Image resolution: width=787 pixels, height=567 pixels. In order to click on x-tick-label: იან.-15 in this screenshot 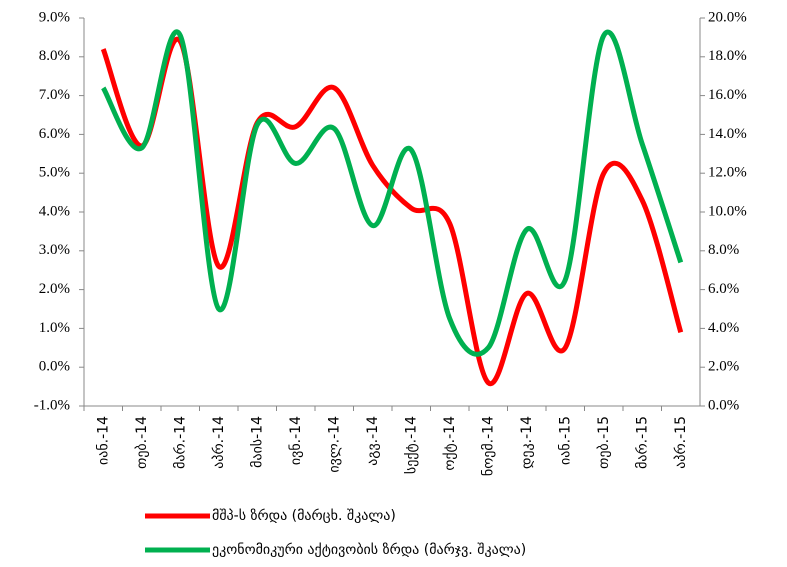, I will do `click(565, 440)`.